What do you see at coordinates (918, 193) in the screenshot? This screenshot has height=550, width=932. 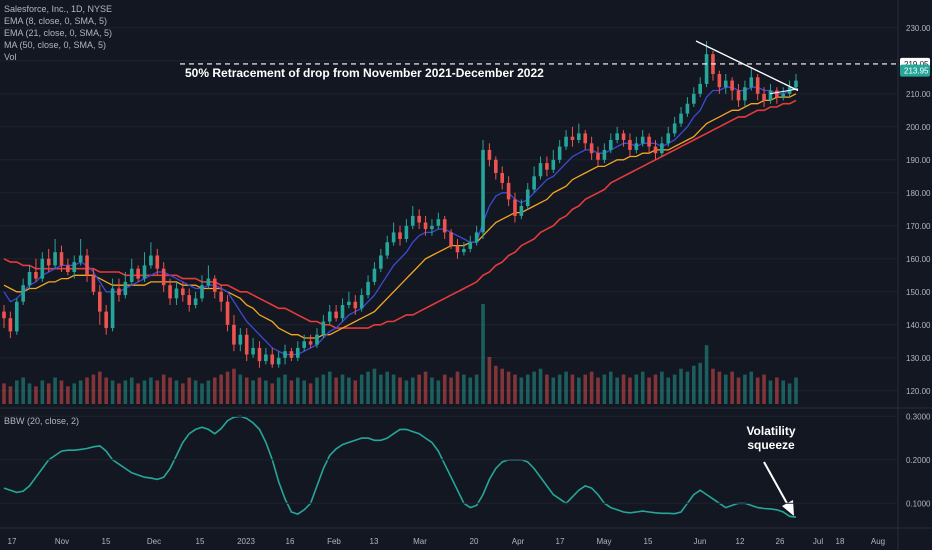 I see `price-tick-label: 180.00` at bounding box center [918, 193].